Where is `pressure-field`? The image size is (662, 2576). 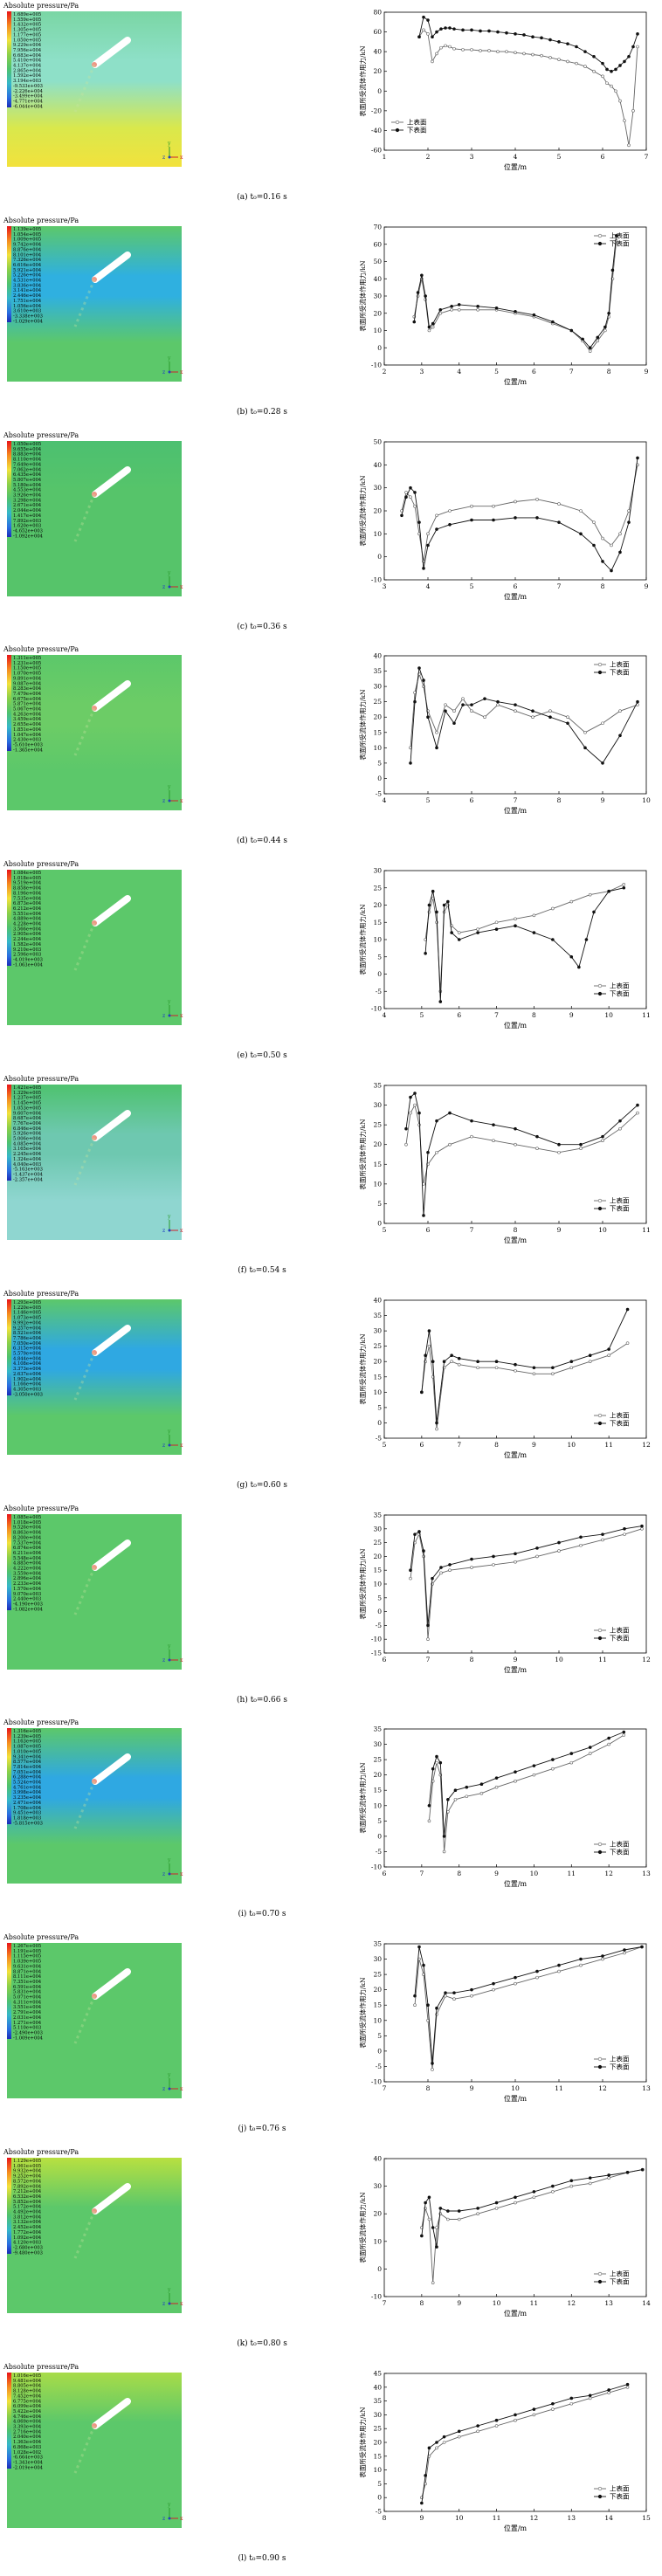
pressure-field is located at coordinates (94, 2020).